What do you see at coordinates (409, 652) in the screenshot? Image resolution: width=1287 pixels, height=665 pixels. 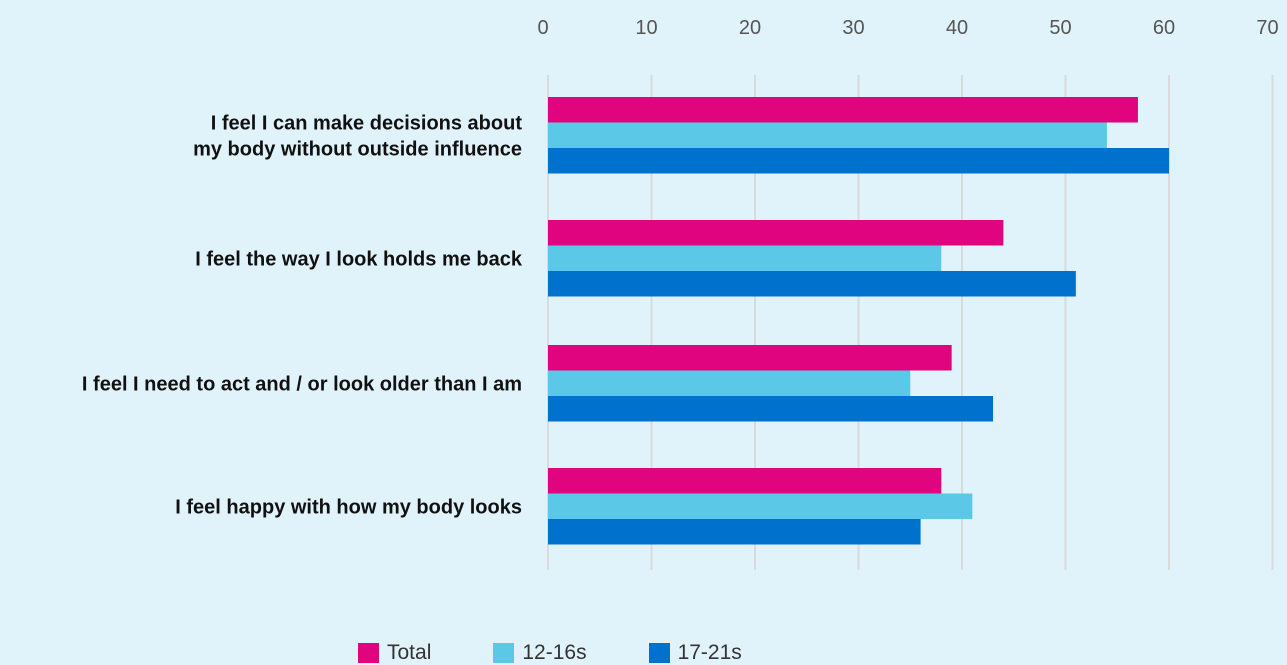 I see `legend-label-total: Total` at bounding box center [409, 652].